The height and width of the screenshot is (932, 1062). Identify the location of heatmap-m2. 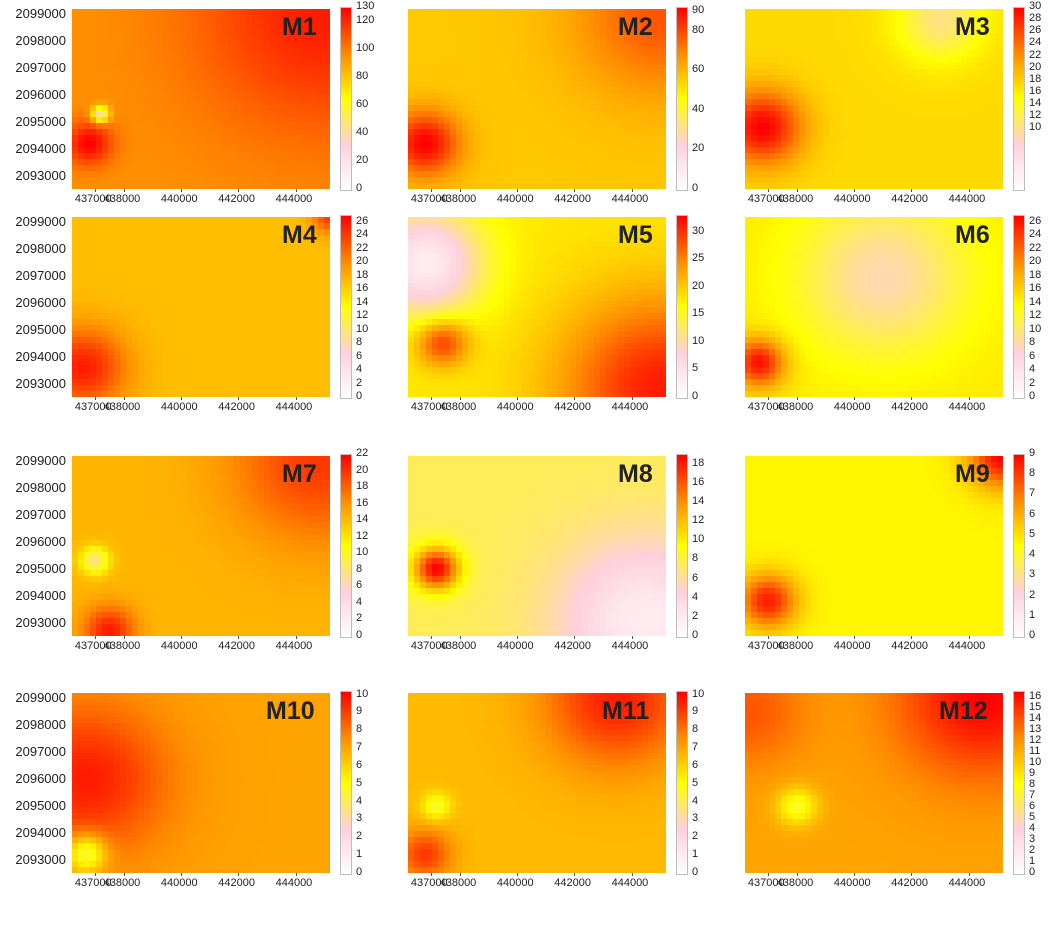
(537, 99).